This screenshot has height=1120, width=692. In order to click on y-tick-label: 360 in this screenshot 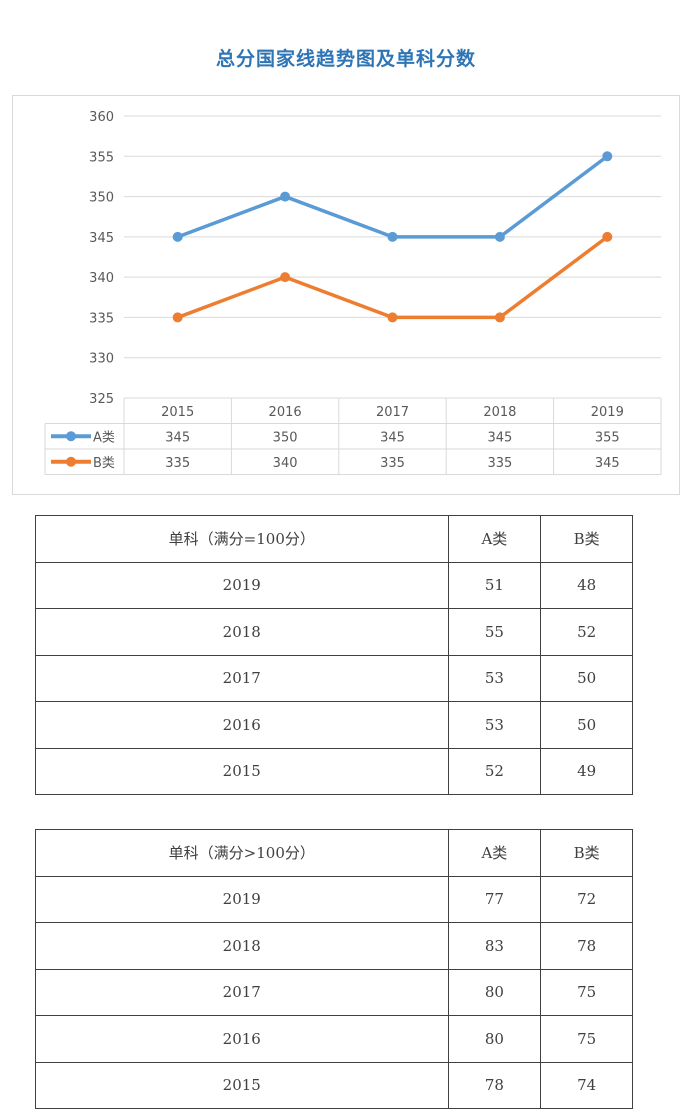, I will do `click(101, 117)`.